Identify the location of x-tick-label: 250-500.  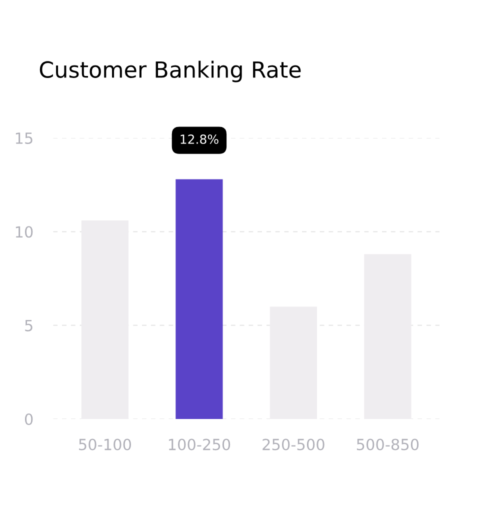
(293, 444).